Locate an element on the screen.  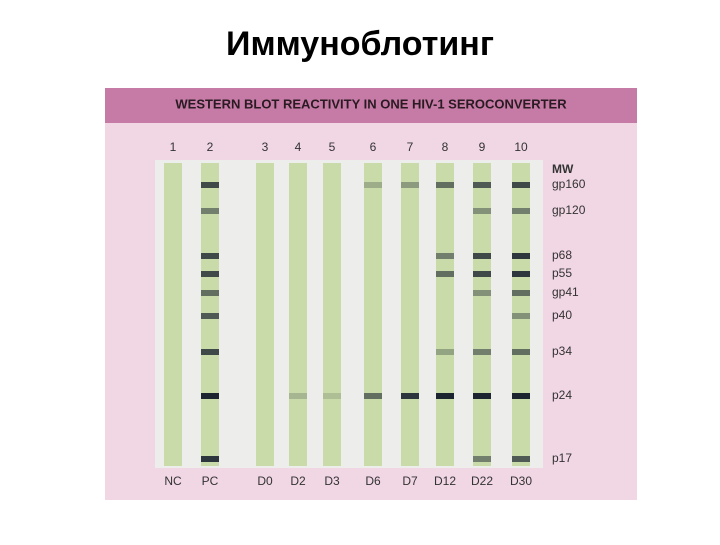
lane-label: D2 is located at coordinates (298, 481).